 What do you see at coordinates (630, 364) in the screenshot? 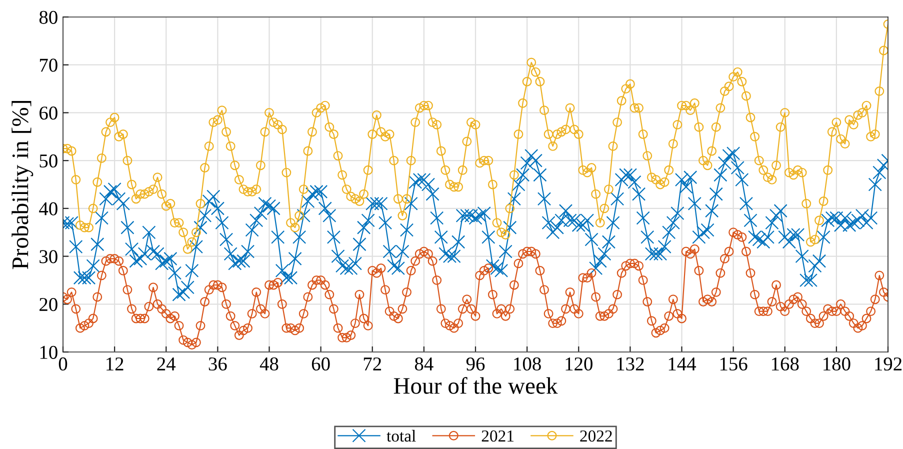
I see `x-tick-label: 132` at bounding box center [630, 364].